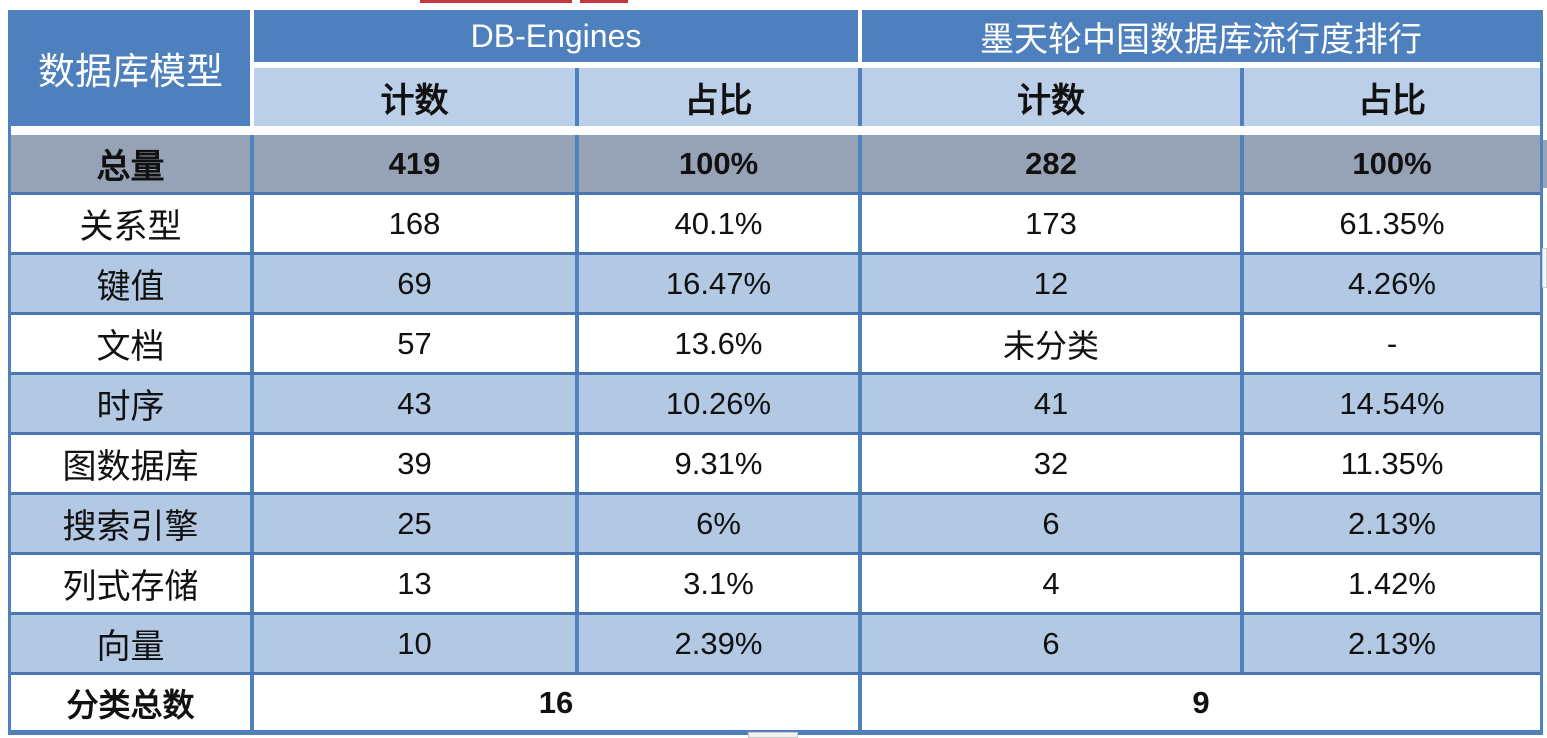 This screenshot has width=1547, height=738. What do you see at coordinates (775, 701) in the screenshot?
I see `table-row-category-count: 分类总数 16 9` at bounding box center [775, 701].